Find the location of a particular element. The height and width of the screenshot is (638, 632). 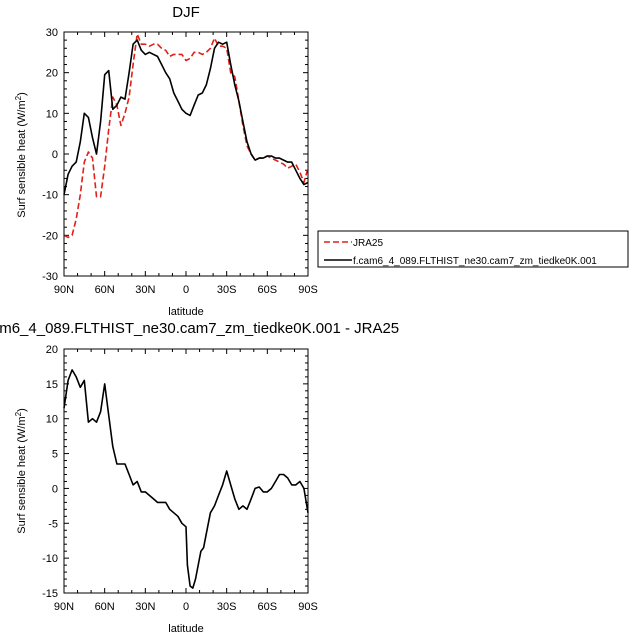

top-y-tick-label: -20 is located at coordinates (50, 236).